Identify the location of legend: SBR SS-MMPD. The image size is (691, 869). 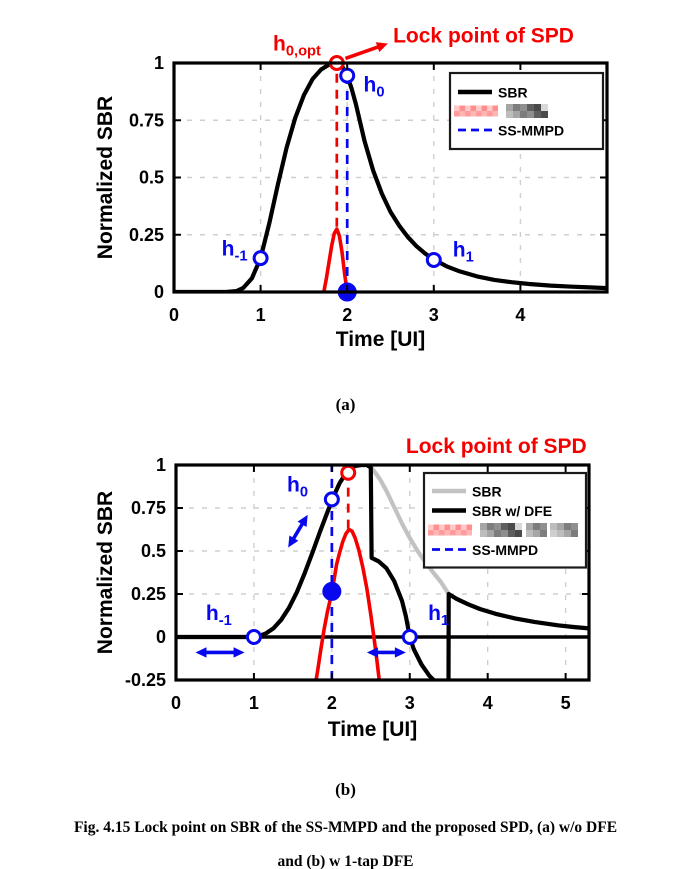
(526, 111).